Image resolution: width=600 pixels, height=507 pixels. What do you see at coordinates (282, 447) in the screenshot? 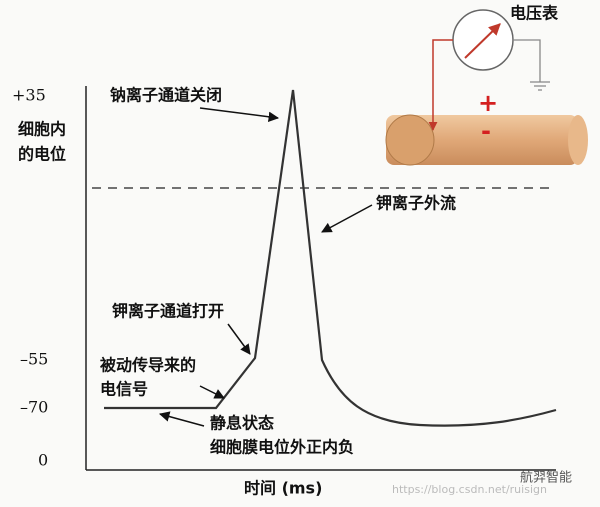
I see `annotation: 细胞膜电位外正内负` at bounding box center [282, 447].